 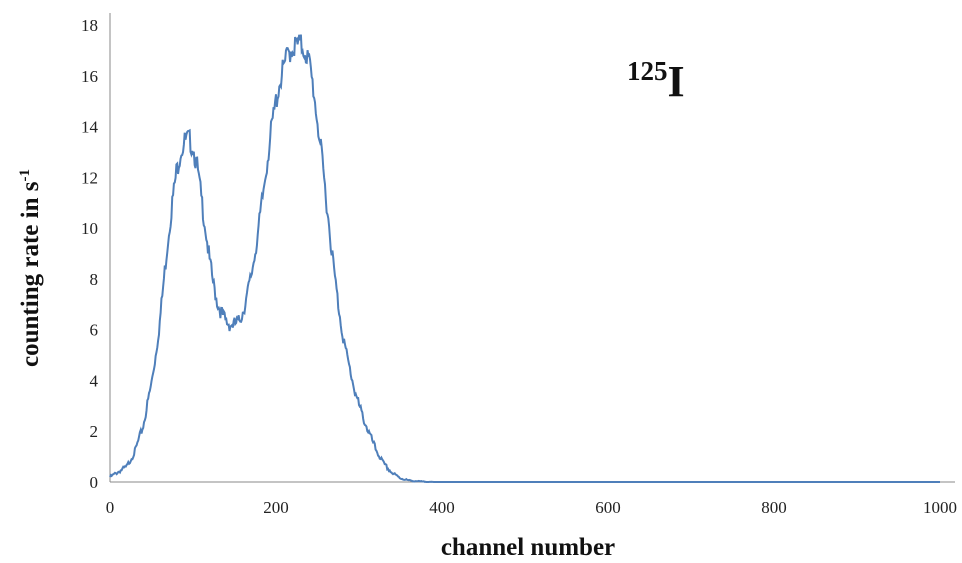 I want to click on x-tick-label: 200, so click(x=276, y=507).